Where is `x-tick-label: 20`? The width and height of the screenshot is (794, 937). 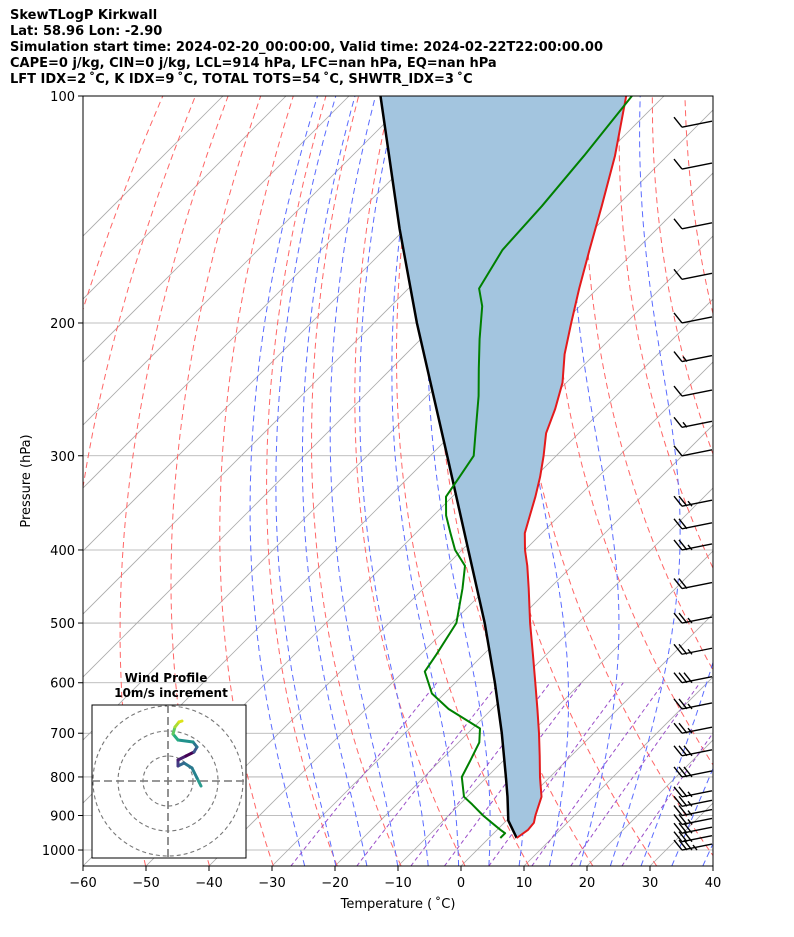 x-tick-label: 20 is located at coordinates (587, 883).